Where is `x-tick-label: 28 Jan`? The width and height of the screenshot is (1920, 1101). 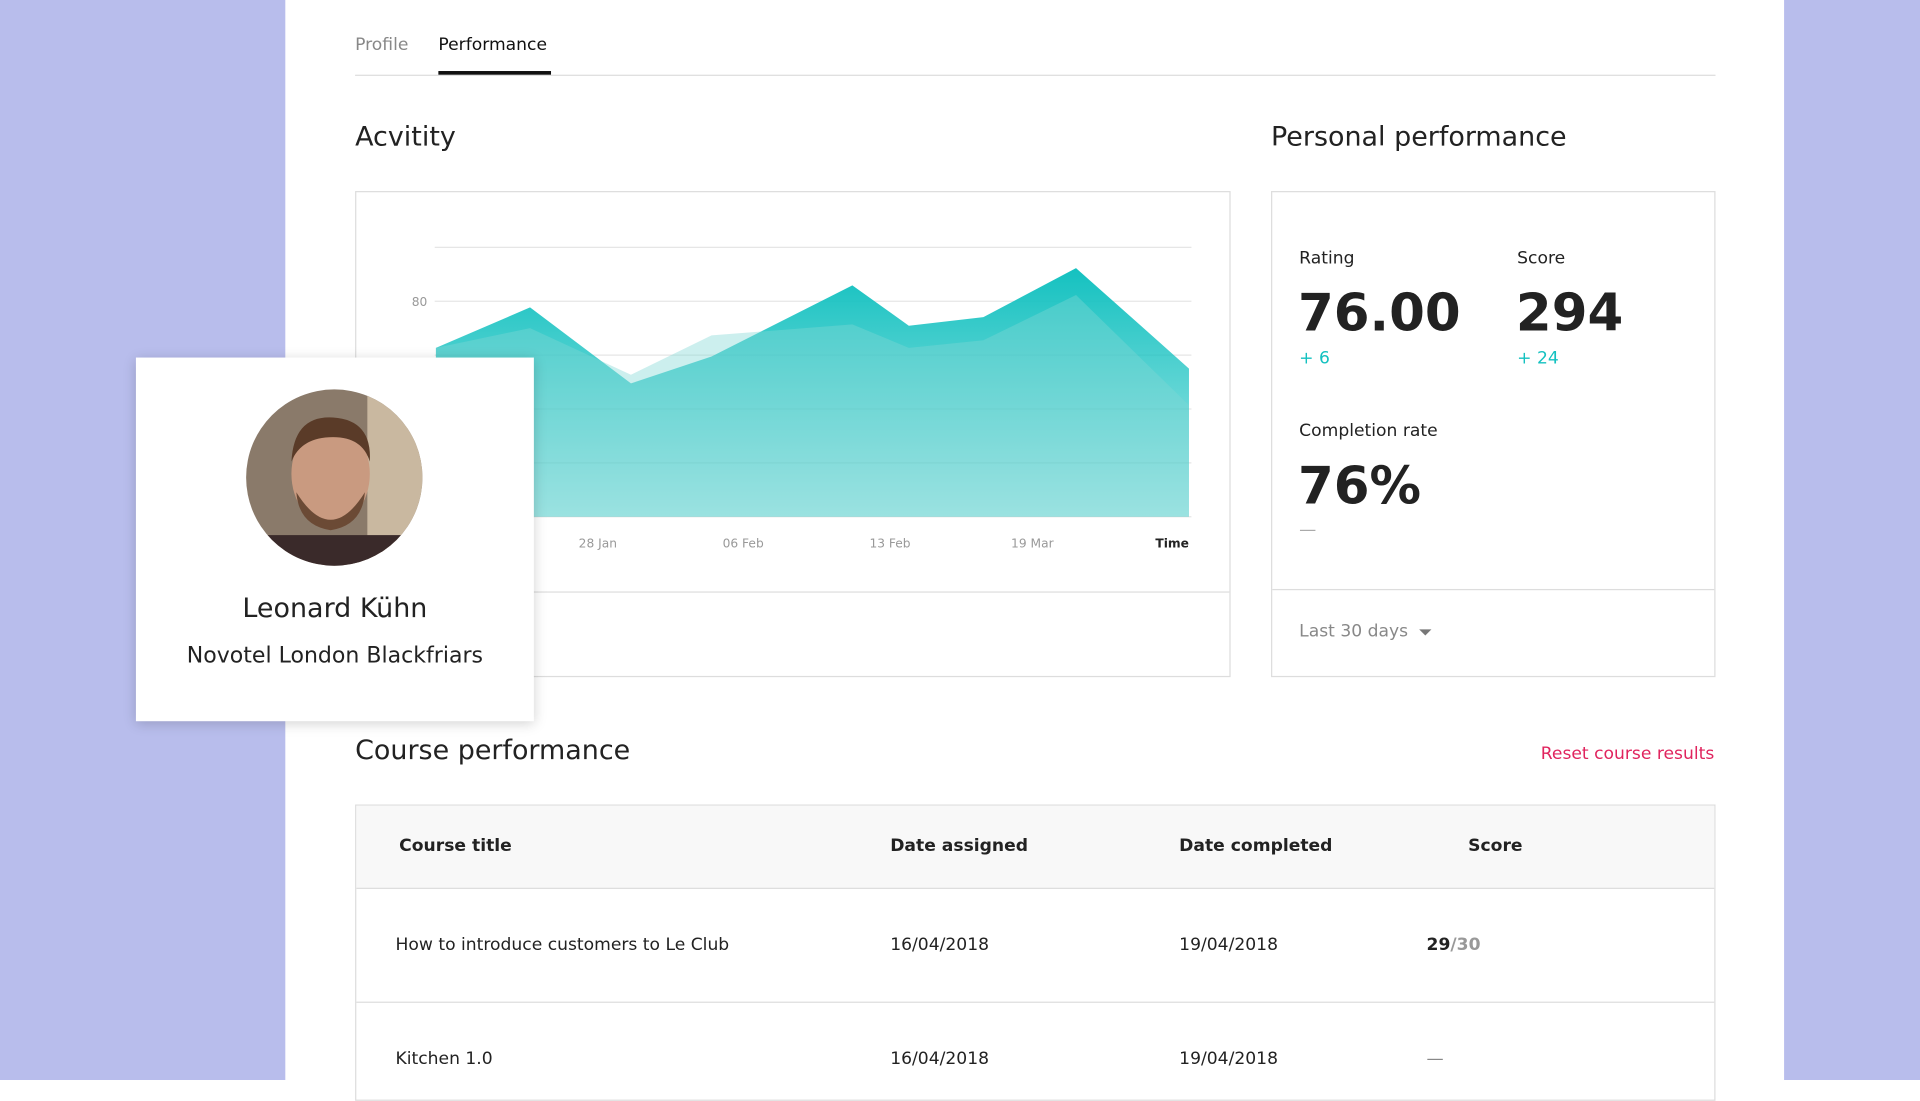 x-tick-label: 28 Jan is located at coordinates (598, 543).